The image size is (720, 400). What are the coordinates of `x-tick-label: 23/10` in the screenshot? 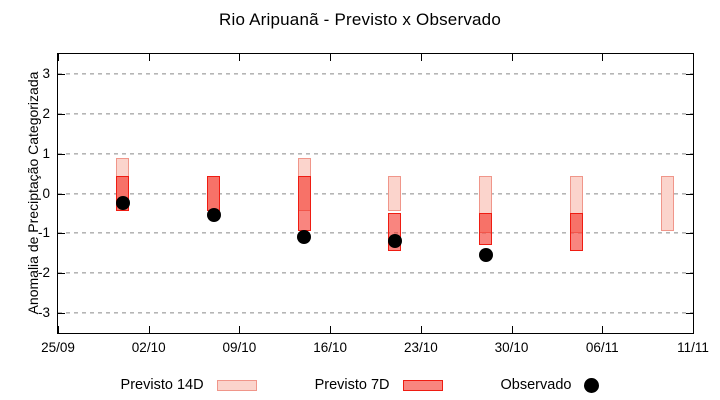 It's located at (420, 347).